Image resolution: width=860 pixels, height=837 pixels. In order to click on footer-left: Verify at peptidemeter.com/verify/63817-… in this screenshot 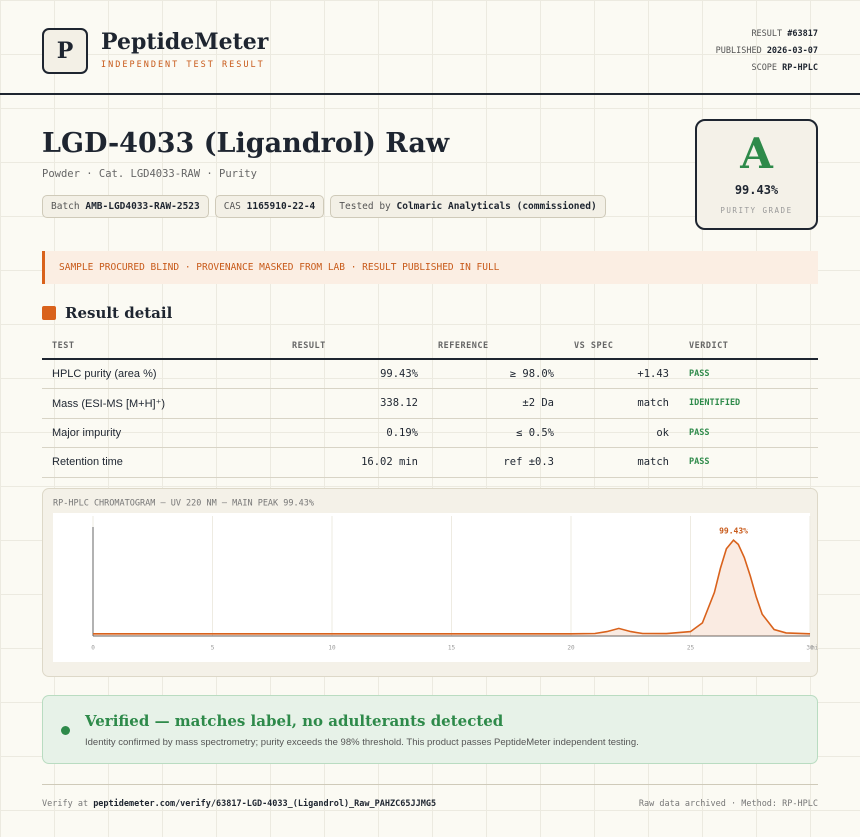, I will do `click(239, 804)`.